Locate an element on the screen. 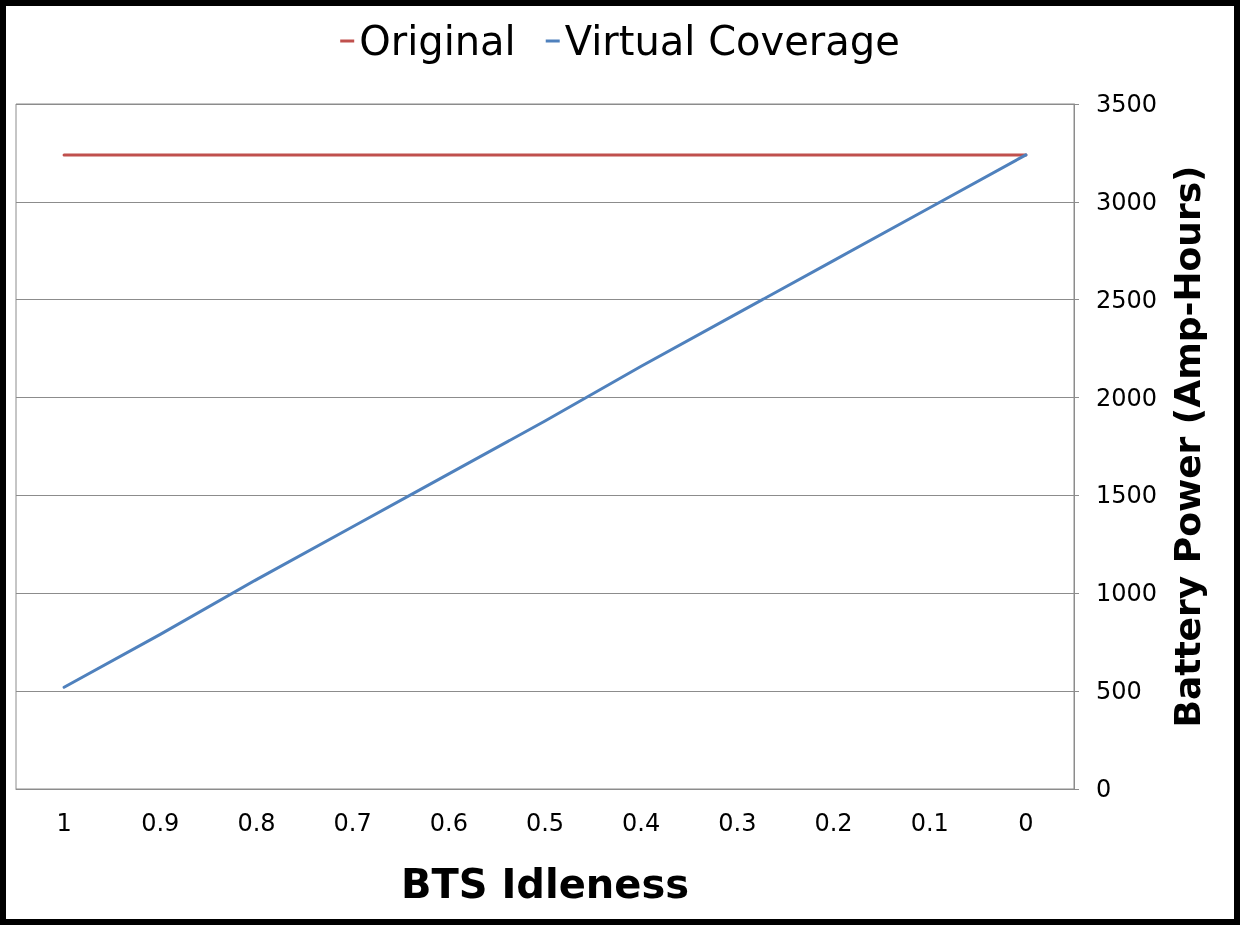 This screenshot has width=1240, height=925. y-tick-label: 0 is located at coordinates (1104, 789).